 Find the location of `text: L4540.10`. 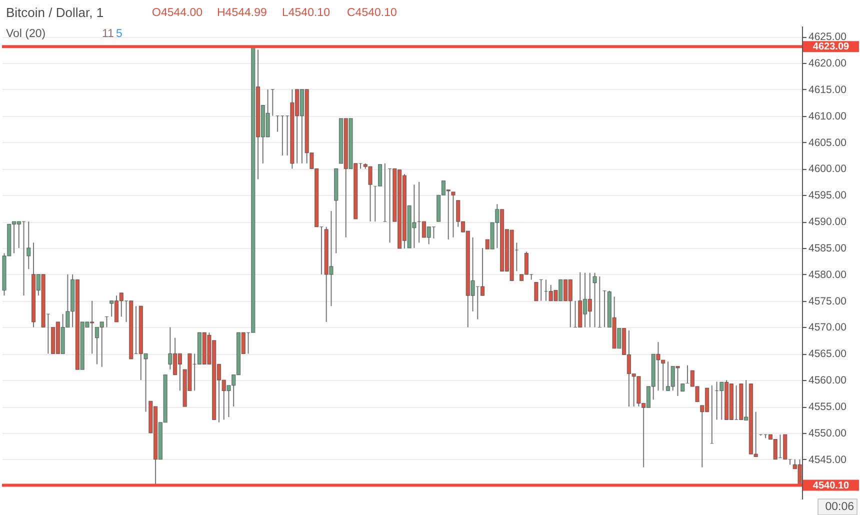

text: L4540.10 is located at coordinates (306, 13).